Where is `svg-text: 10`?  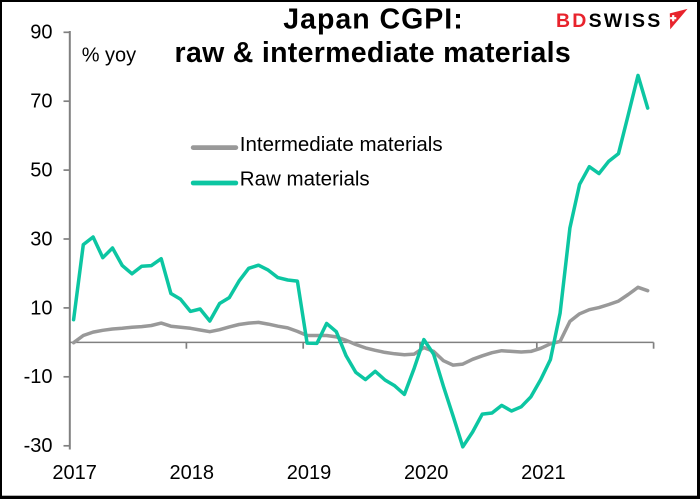 svg-text: 10 is located at coordinates (41, 308).